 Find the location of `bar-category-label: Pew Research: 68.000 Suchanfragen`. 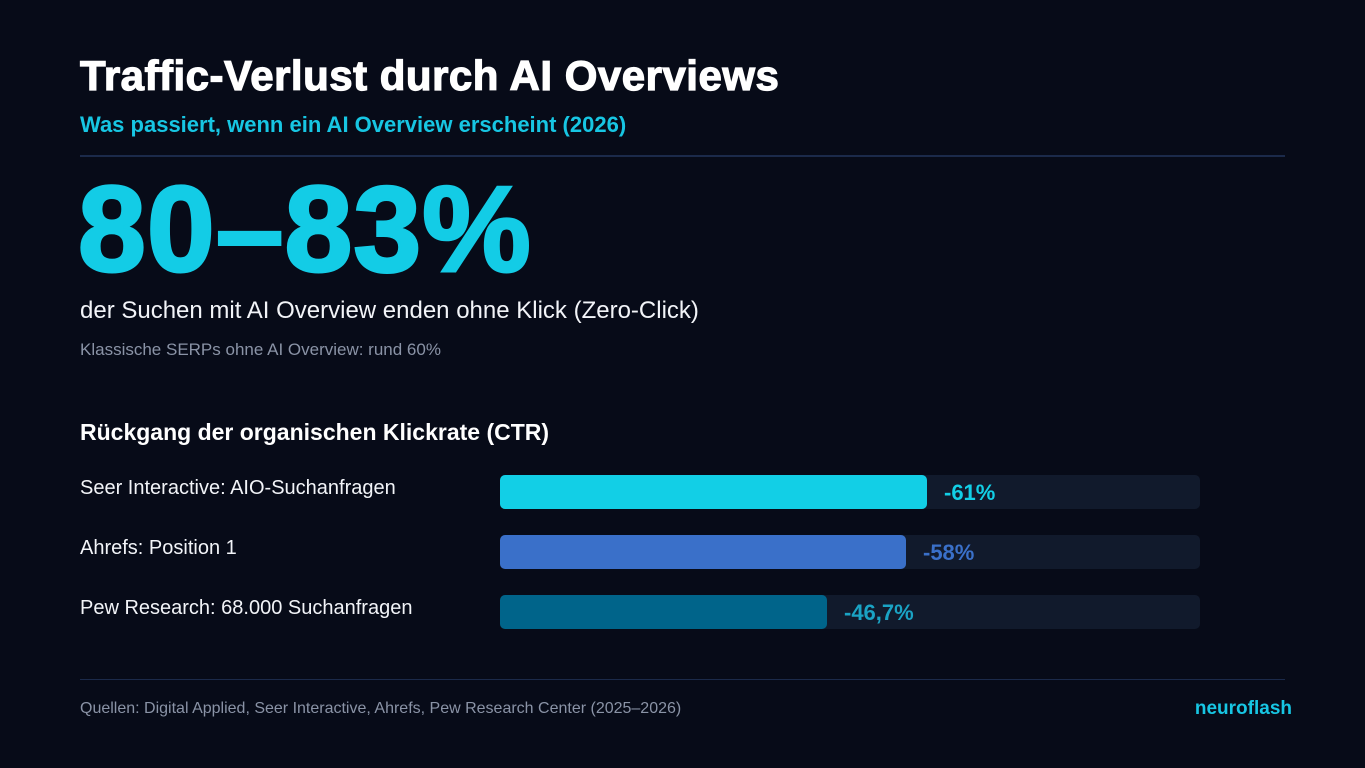

bar-category-label: Pew Research: 68.000 Suchanfragen is located at coordinates (246, 608).